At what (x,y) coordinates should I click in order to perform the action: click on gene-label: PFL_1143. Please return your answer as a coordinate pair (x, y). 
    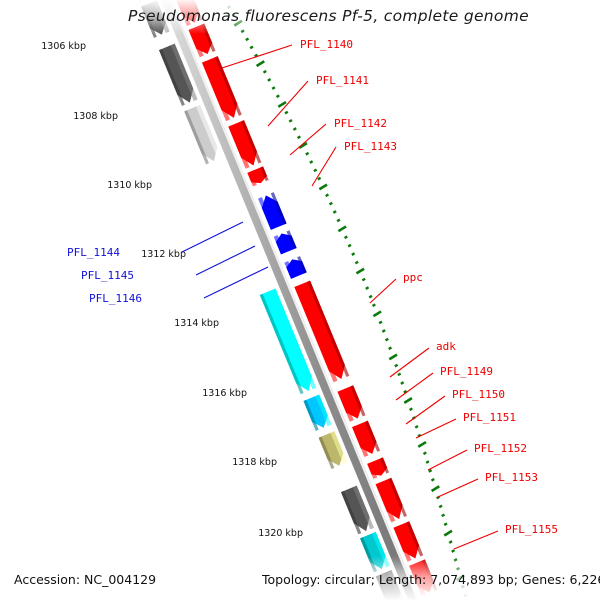
    Looking at the image, I should click on (370, 146).